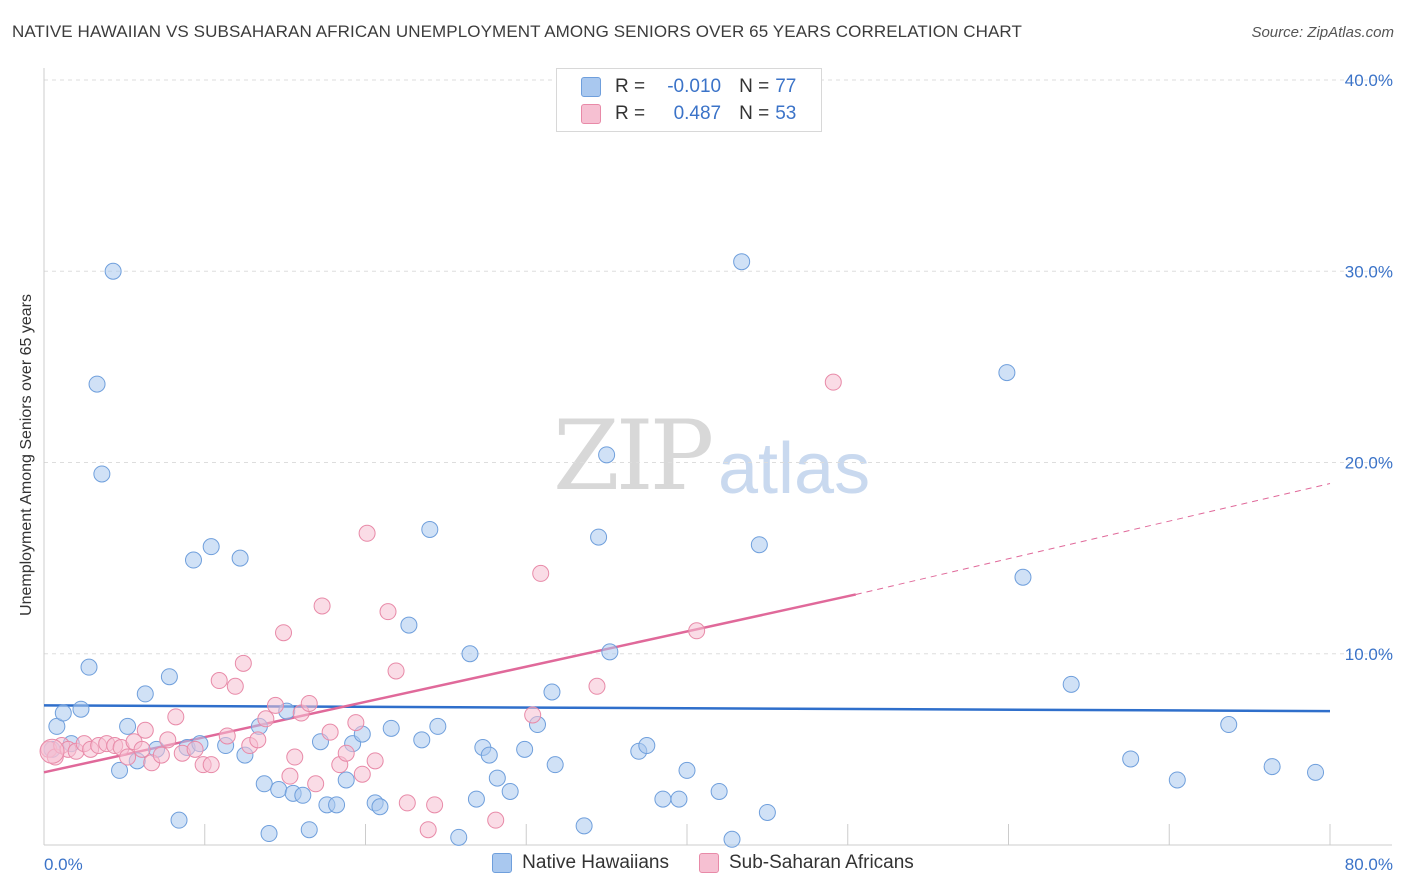 This screenshot has width=1406, height=892. Describe the element at coordinates (694, 86) in the screenshot. I see `legend-r-value: -0.010` at that location.